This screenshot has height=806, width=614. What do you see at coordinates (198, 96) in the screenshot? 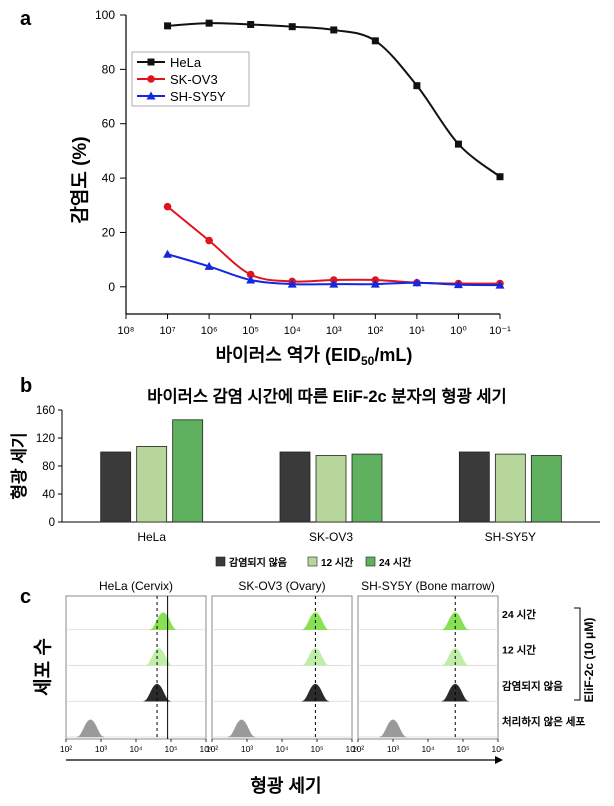
I see `panel-a-legend-label: SH-SY5Y` at bounding box center [198, 96].